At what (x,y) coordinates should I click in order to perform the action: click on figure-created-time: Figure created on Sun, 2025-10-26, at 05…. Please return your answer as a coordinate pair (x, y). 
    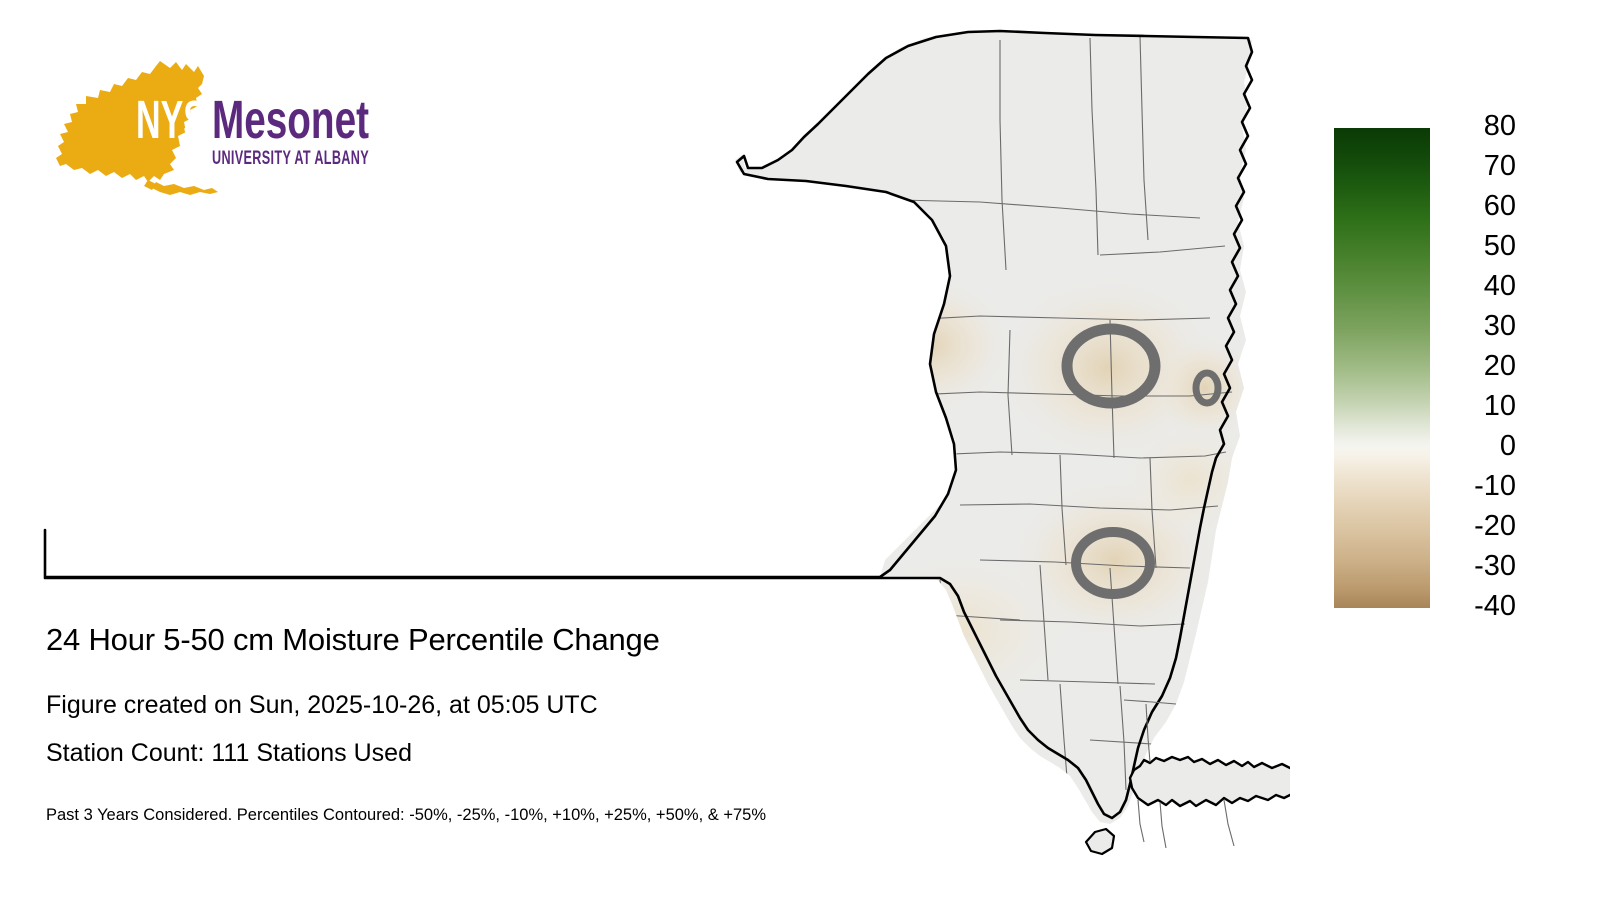
    Looking at the image, I should click on (322, 705).